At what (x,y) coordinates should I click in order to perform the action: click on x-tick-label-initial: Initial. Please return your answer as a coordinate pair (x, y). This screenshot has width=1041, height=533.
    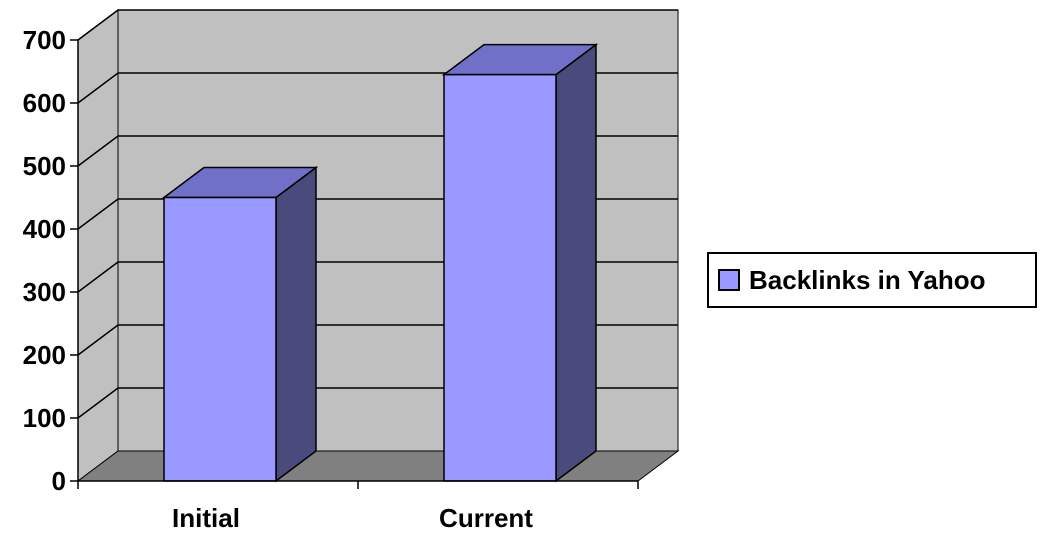
    Looking at the image, I should click on (206, 518).